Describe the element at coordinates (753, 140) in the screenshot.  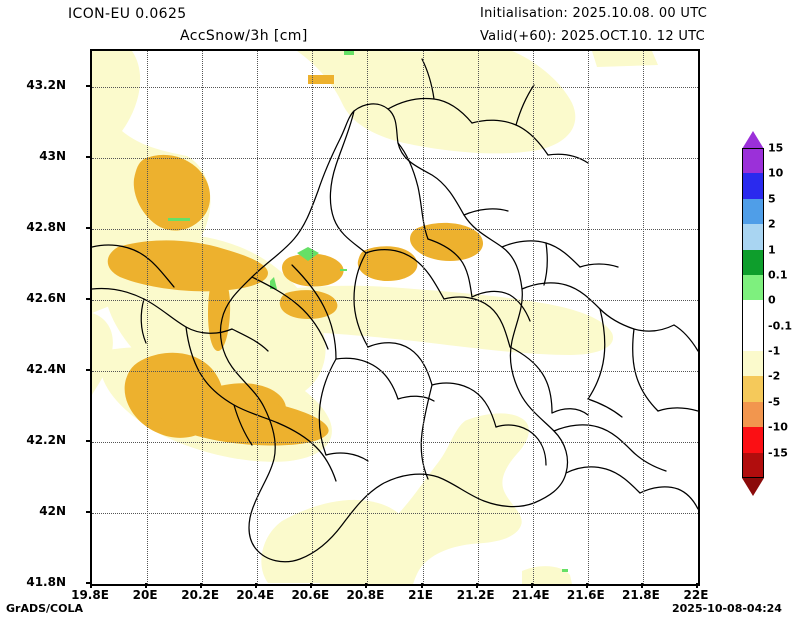
I see `colorbar-over-arrow` at that location.